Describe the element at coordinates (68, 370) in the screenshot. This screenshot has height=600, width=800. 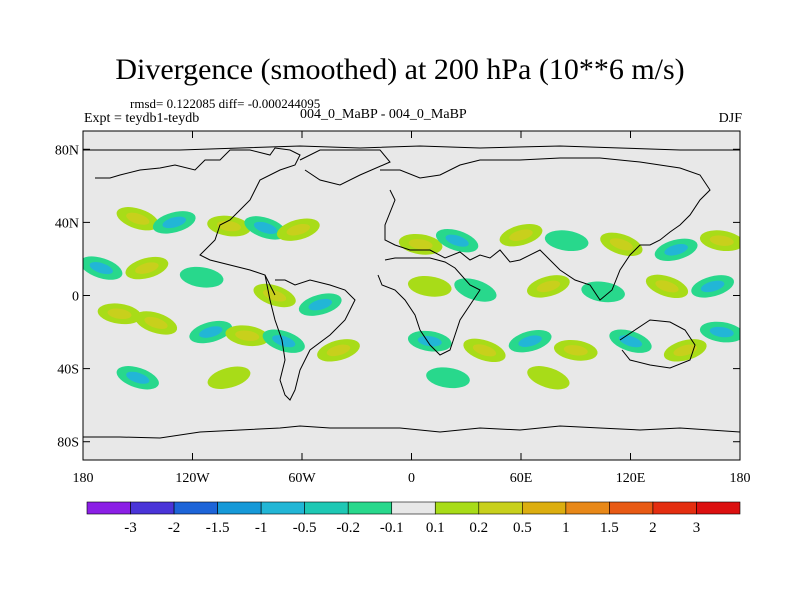
I see `y-tick-label: 40S` at that location.